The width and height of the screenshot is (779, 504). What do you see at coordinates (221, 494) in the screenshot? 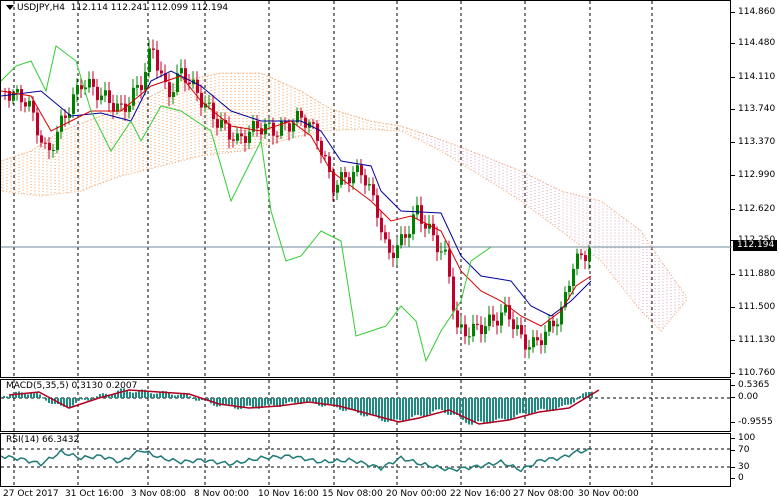
I see `time-axis-label: 8 Nov 00:00` at bounding box center [221, 494].